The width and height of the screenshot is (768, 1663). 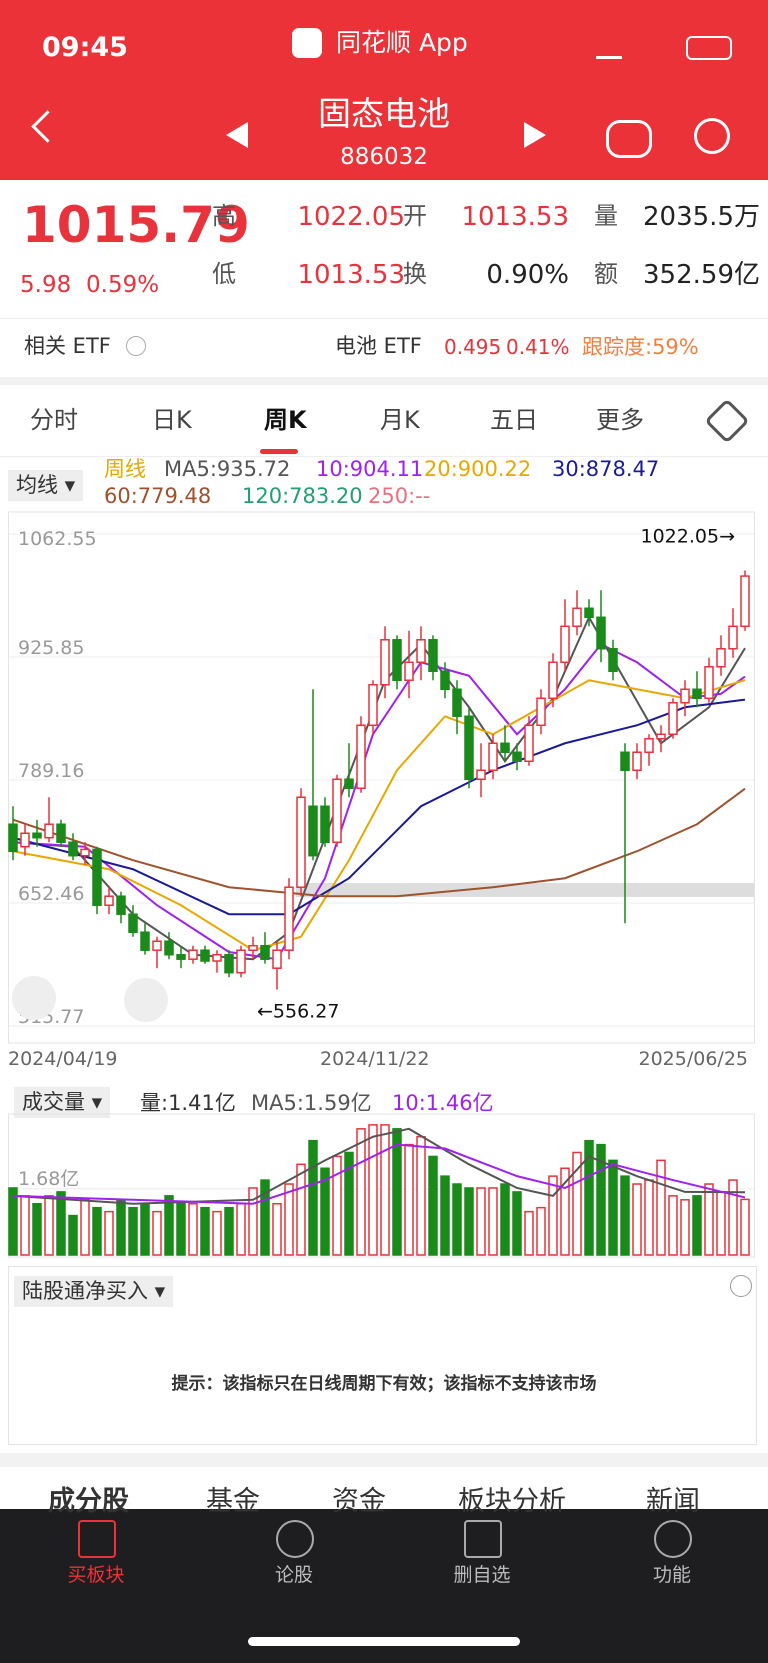 I want to click on ma-line, so click(x=379, y=807).